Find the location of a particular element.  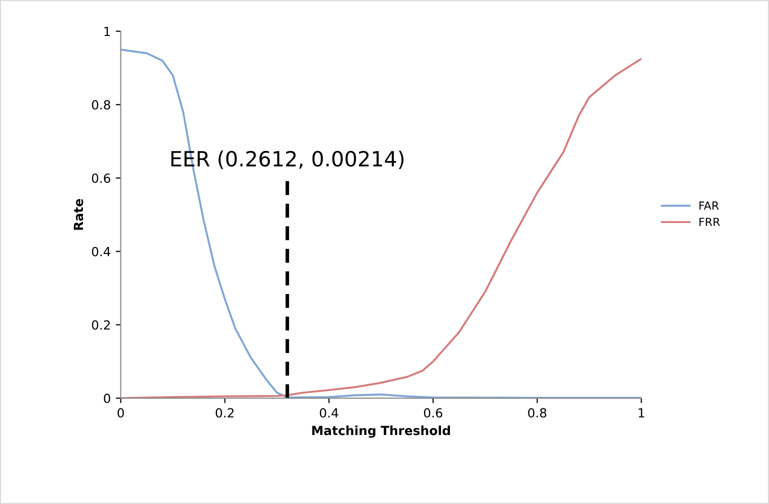

y-axis-title: Rate is located at coordinates (79, 214).